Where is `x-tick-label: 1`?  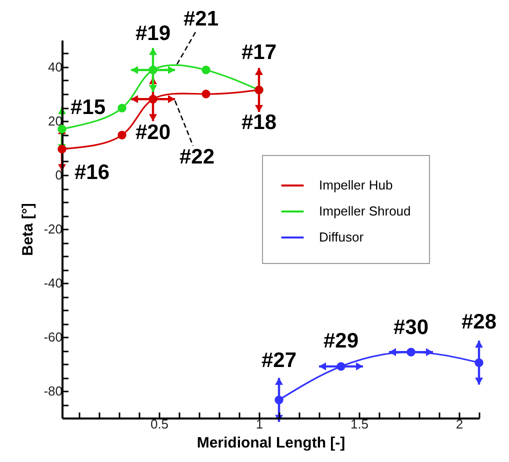 x-tick-label: 1 is located at coordinates (260, 424).